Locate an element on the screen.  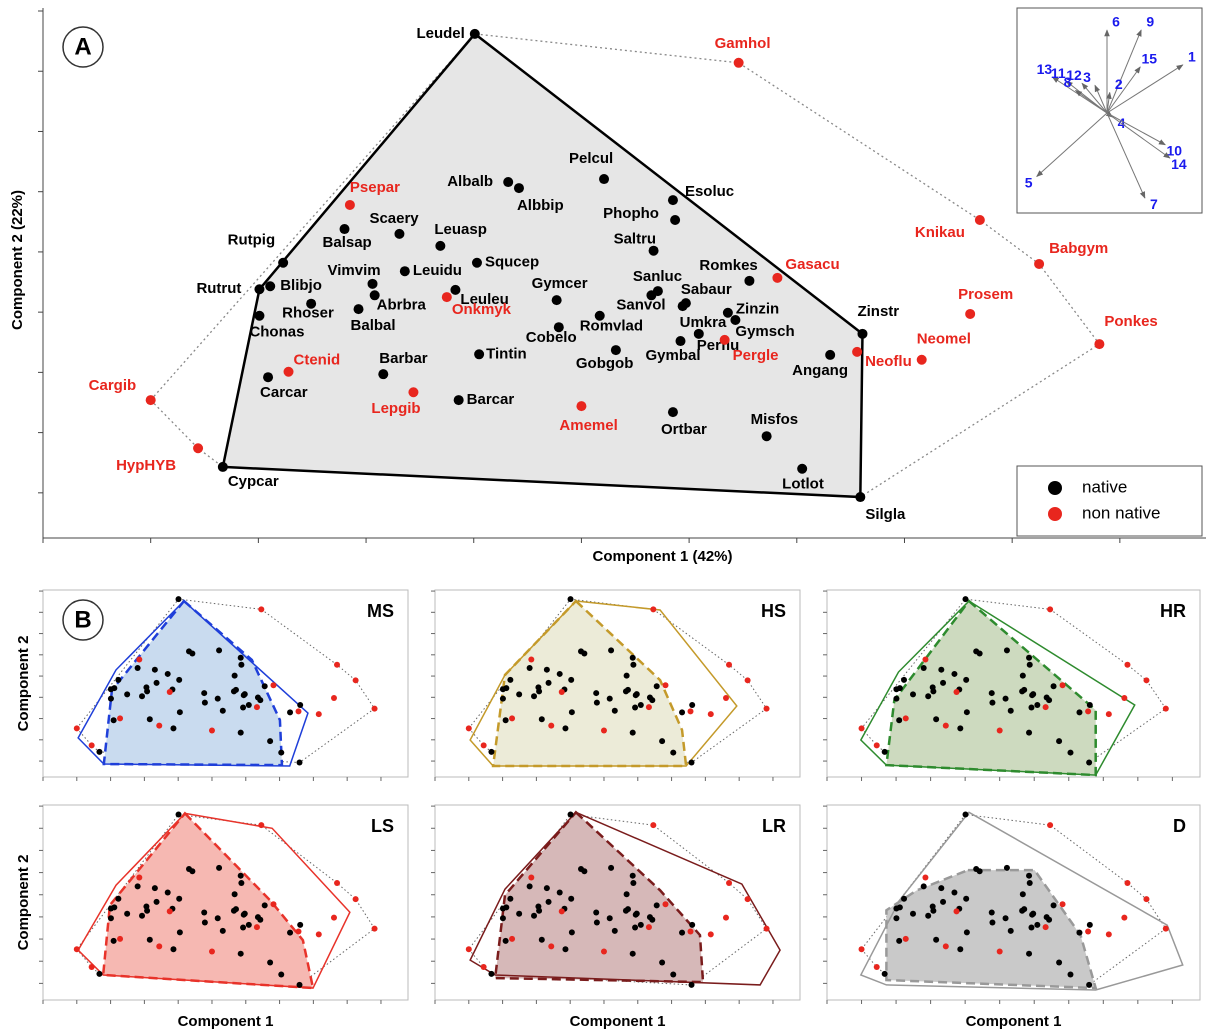
legend-label: non native is located at coordinates (1121, 512).